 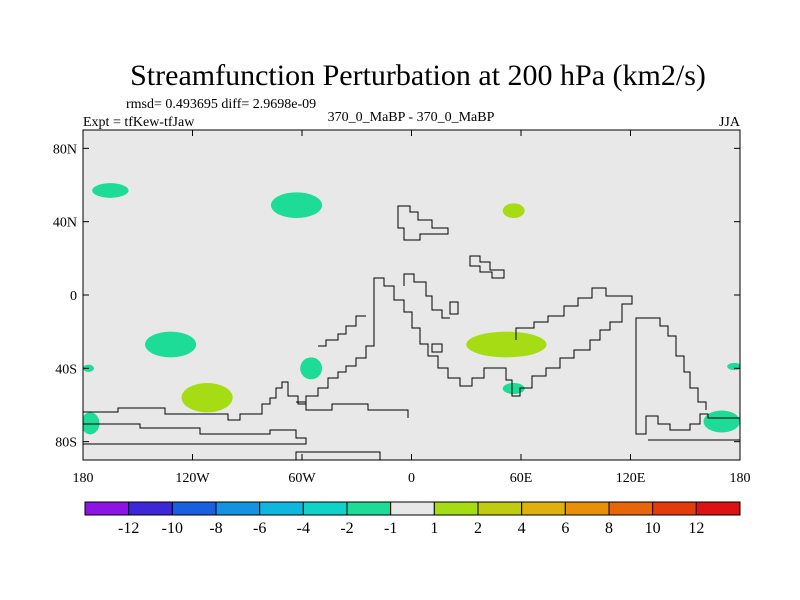 What do you see at coordinates (609, 528) in the screenshot?
I see `colorbar-label-12: 8` at bounding box center [609, 528].